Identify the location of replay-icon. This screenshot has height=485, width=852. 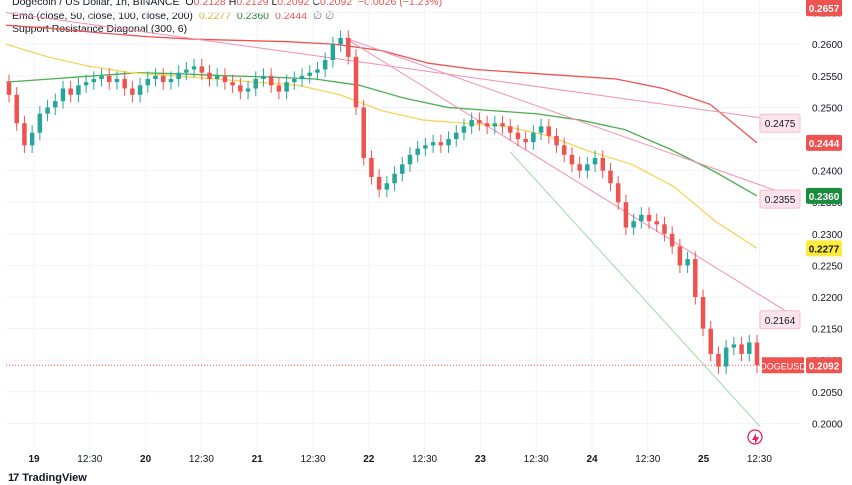
(755, 437).